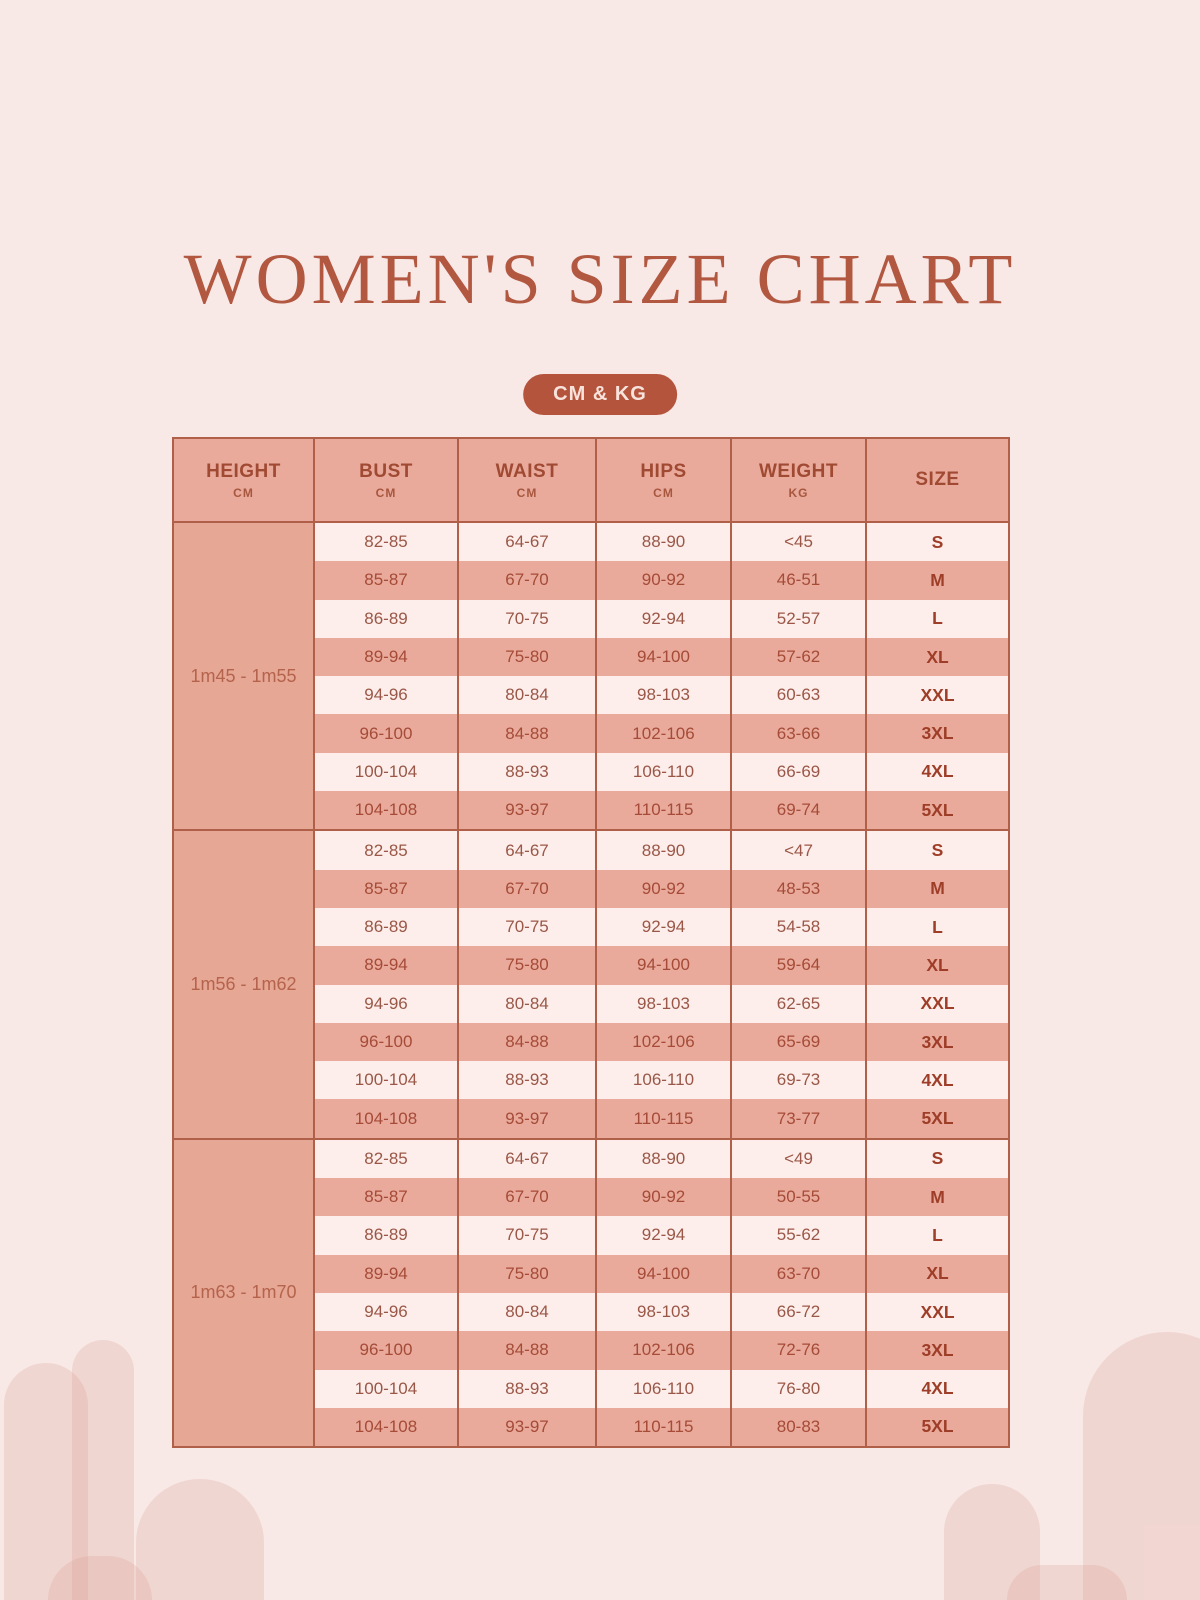 Image resolution: width=1200 pixels, height=1600 pixels. What do you see at coordinates (937, 1197) in the screenshot?
I see `size-cell: M` at bounding box center [937, 1197].